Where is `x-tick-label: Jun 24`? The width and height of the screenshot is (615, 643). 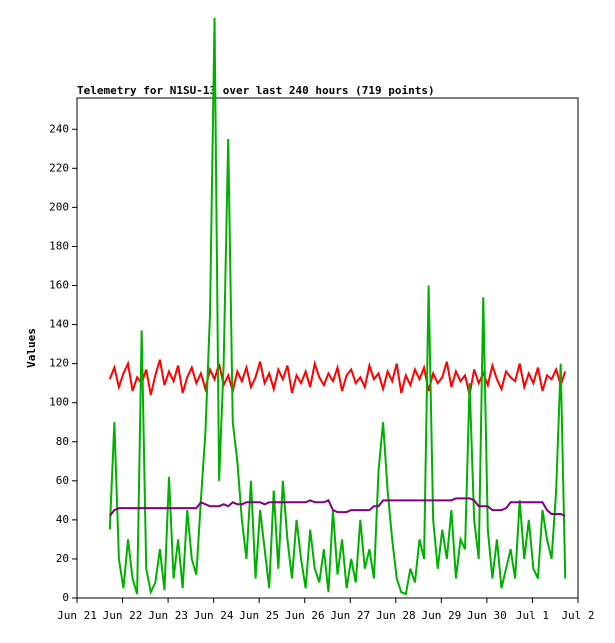 x-tick-label: Jun 24 is located at coordinates (214, 615).